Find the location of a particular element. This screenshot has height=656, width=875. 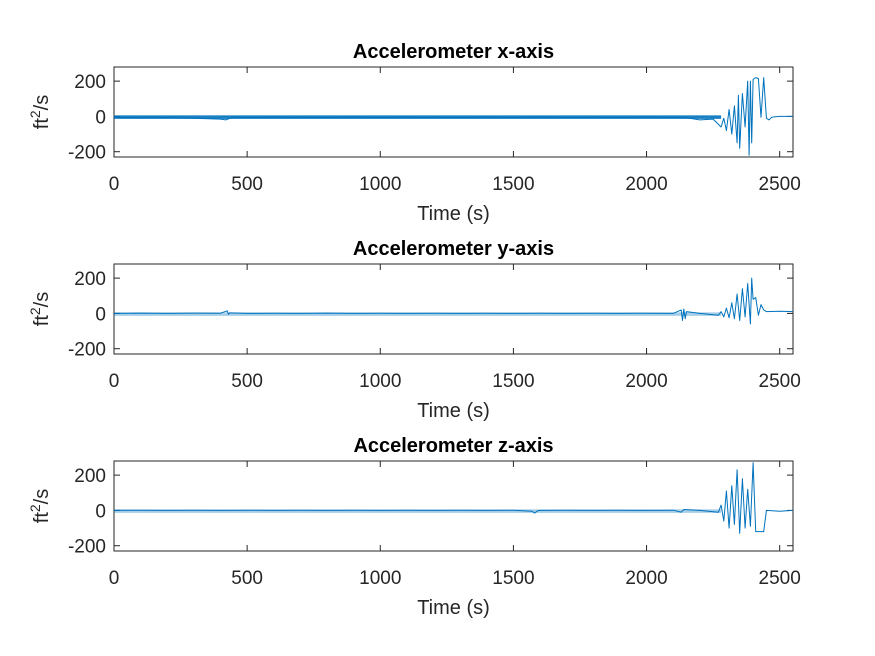

chart-title: Accelerometer y-axis is located at coordinates (453, 249).